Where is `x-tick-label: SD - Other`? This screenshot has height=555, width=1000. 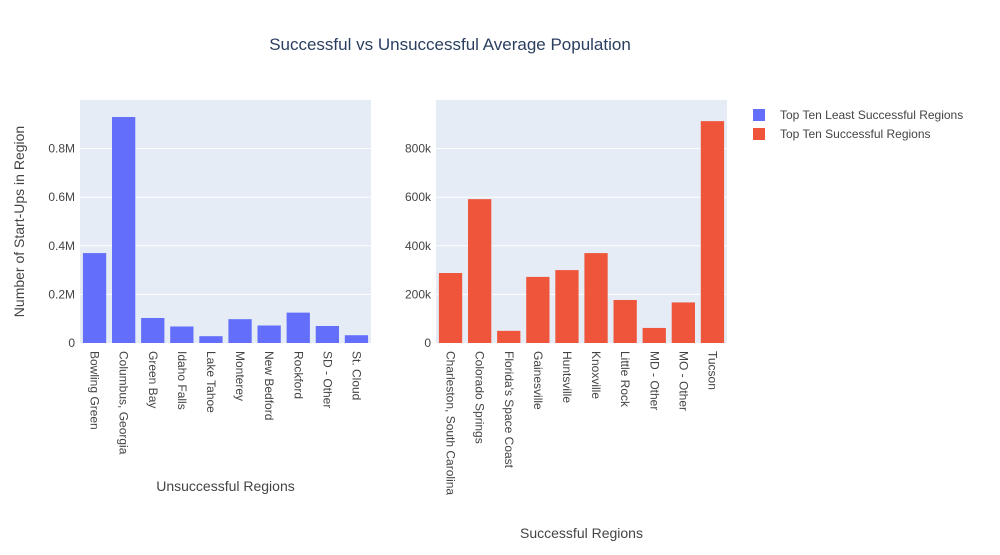
x-tick-label: SD - Other is located at coordinates (327, 379).